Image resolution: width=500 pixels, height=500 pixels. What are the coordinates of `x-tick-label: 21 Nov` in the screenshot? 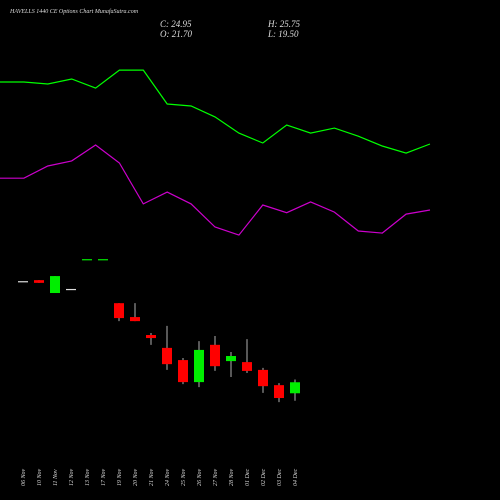 It's located at (152, 477).